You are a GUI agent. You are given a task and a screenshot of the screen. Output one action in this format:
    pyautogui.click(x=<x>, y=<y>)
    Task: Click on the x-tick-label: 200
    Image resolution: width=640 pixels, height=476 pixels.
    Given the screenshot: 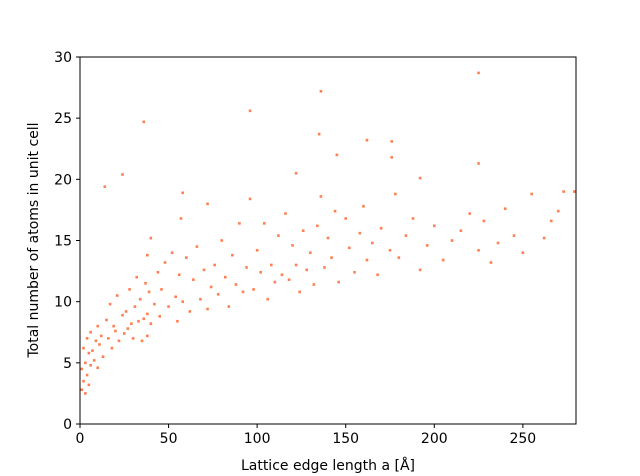 What is the action you would take?
    pyautogui.click(x=434, y=439)
    